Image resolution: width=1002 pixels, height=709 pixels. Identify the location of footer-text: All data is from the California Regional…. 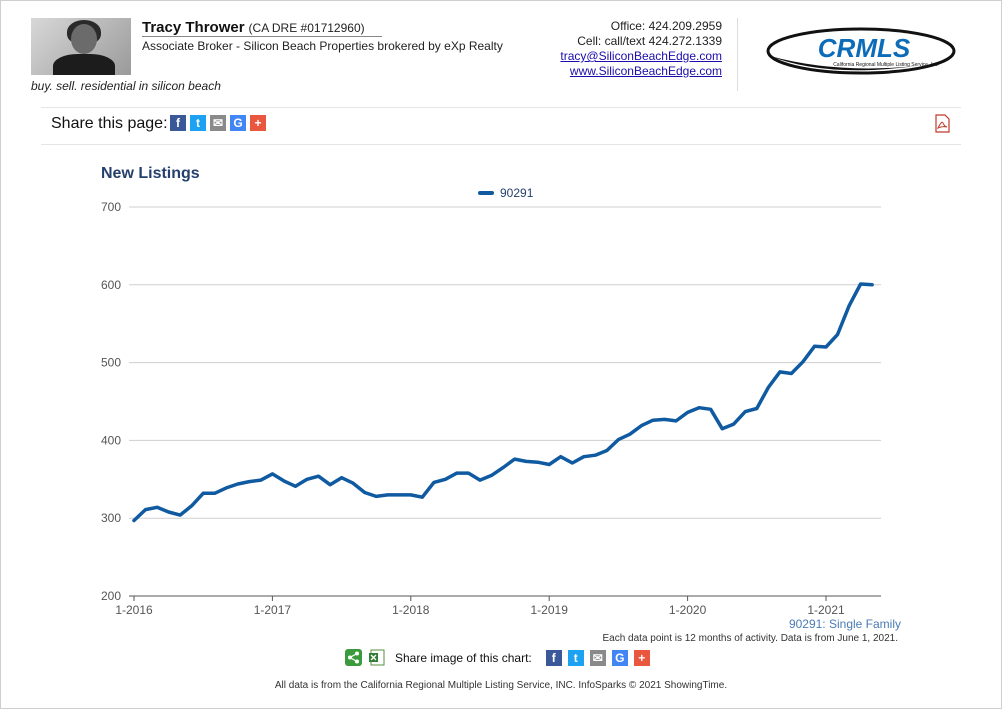
(501, 685).